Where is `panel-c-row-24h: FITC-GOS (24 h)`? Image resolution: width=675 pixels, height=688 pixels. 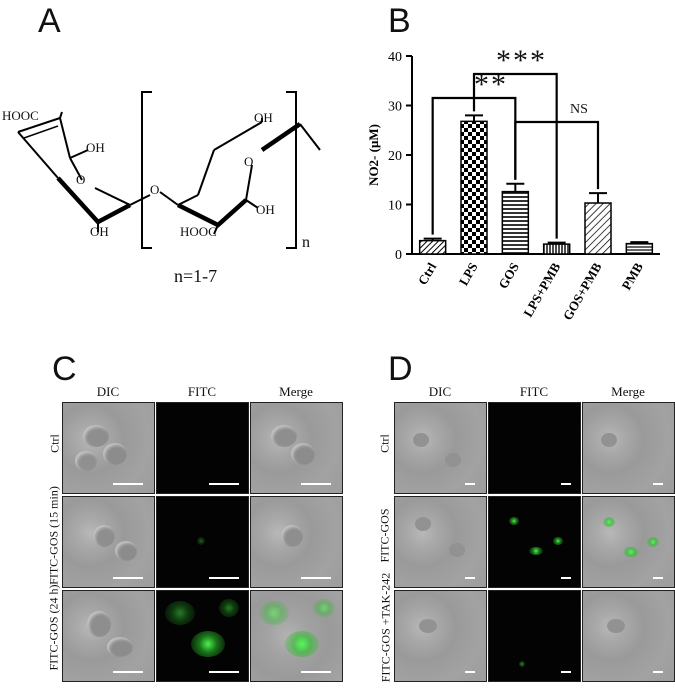
panel-c-row-24h: FITC-GOS (24 h) is located at coordinates (53, 627).